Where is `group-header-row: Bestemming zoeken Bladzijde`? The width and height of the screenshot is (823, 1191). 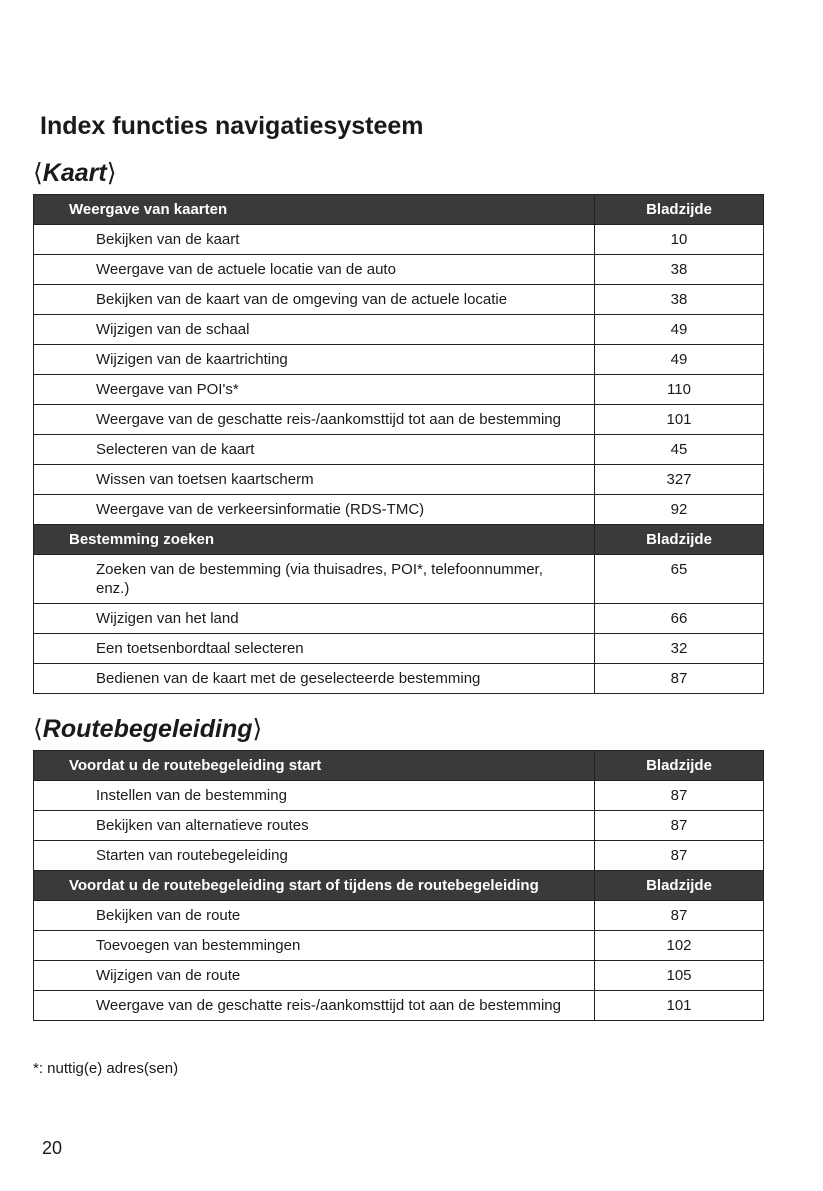 group-header-row: Bestemming zoeken Bladzijde is located at coordinates (398, 539).